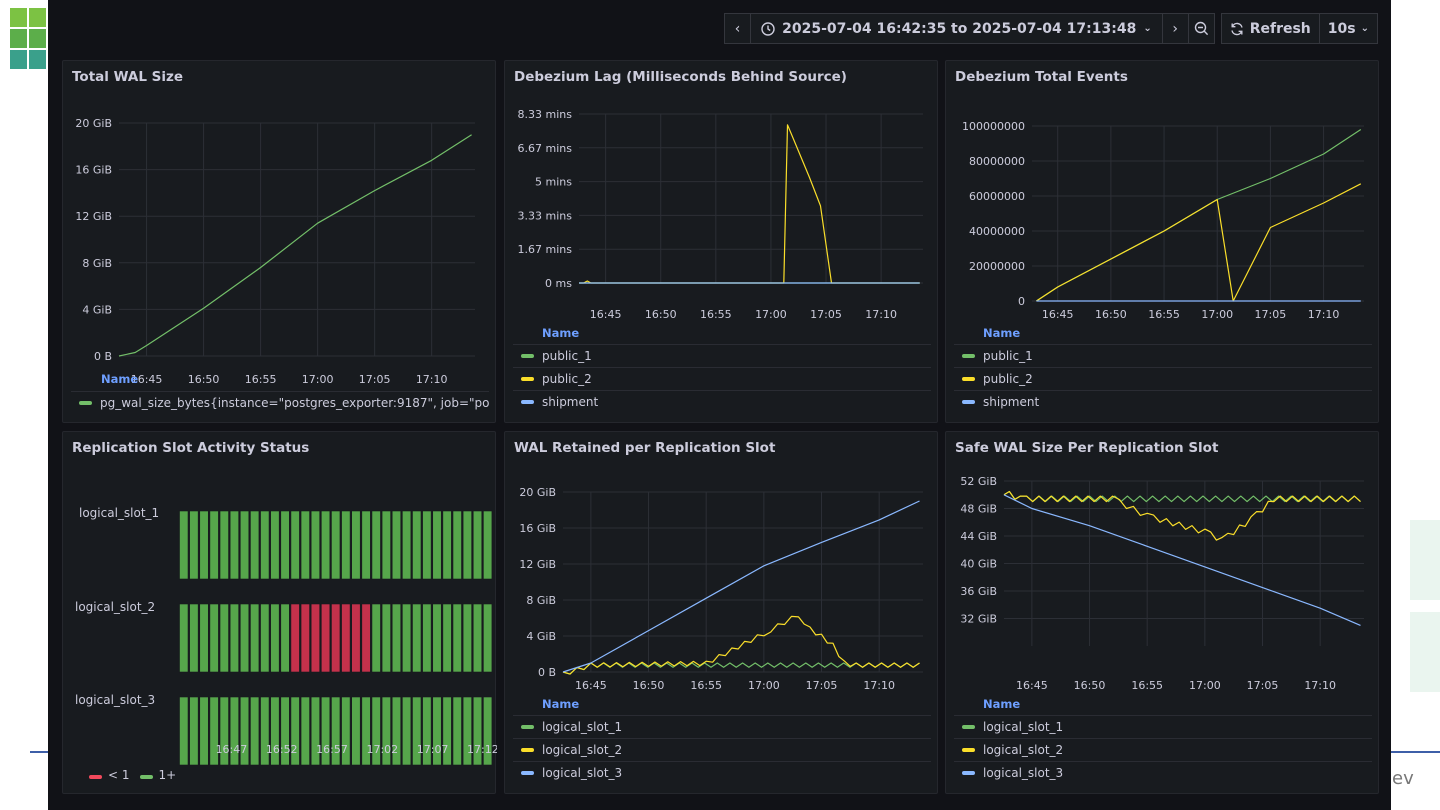  What do you see at coordinates (1147, 28) in the screenshot?
I see `chevron-down-icon: ⌄` at bounding box center [1147, 28].